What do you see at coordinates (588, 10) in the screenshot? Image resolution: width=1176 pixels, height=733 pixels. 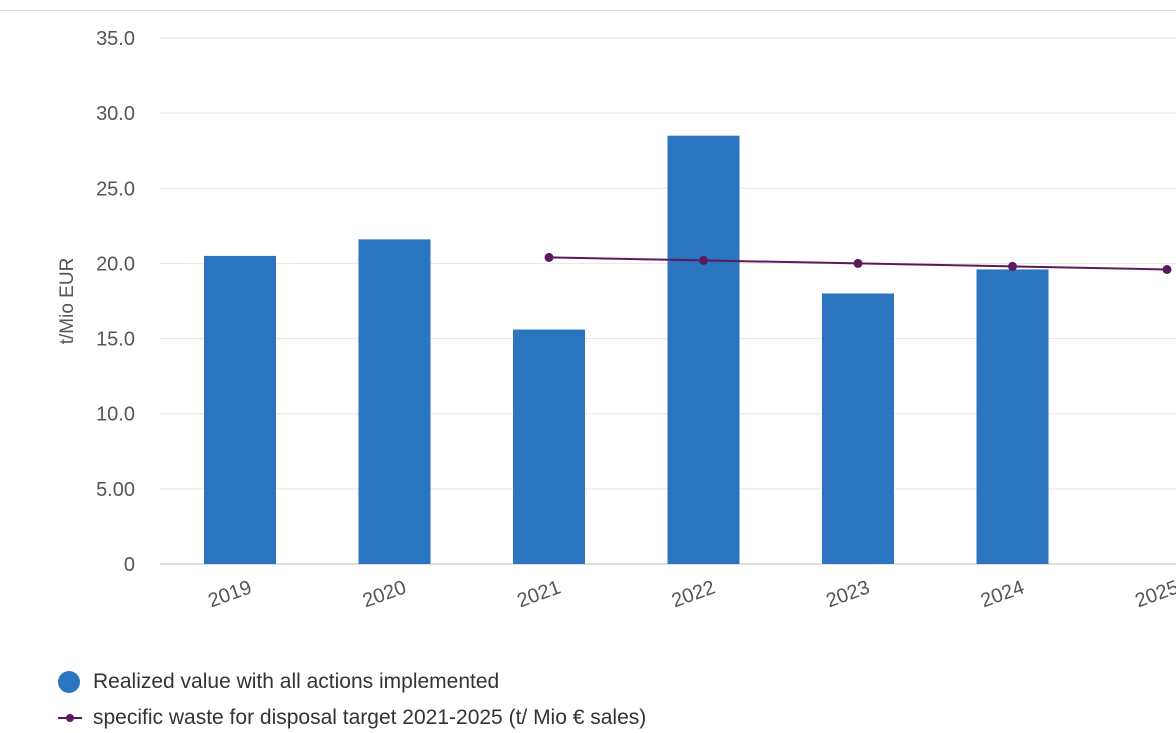 I see `top-divider` at bounding box center [588, 10].